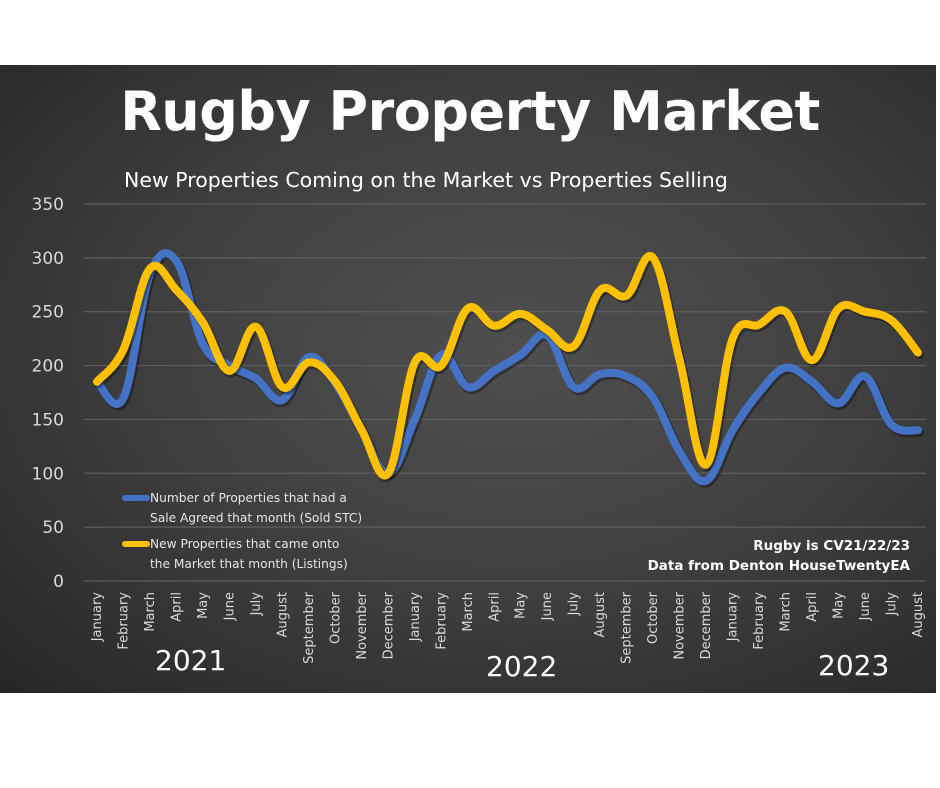 Image resolution: width=940 pixels, height=788 pixels. Describe the element at coordinates (778, 566) in the screenshot. I see `annotation-source: Data from Denton HouseTwentyEA` at that location.